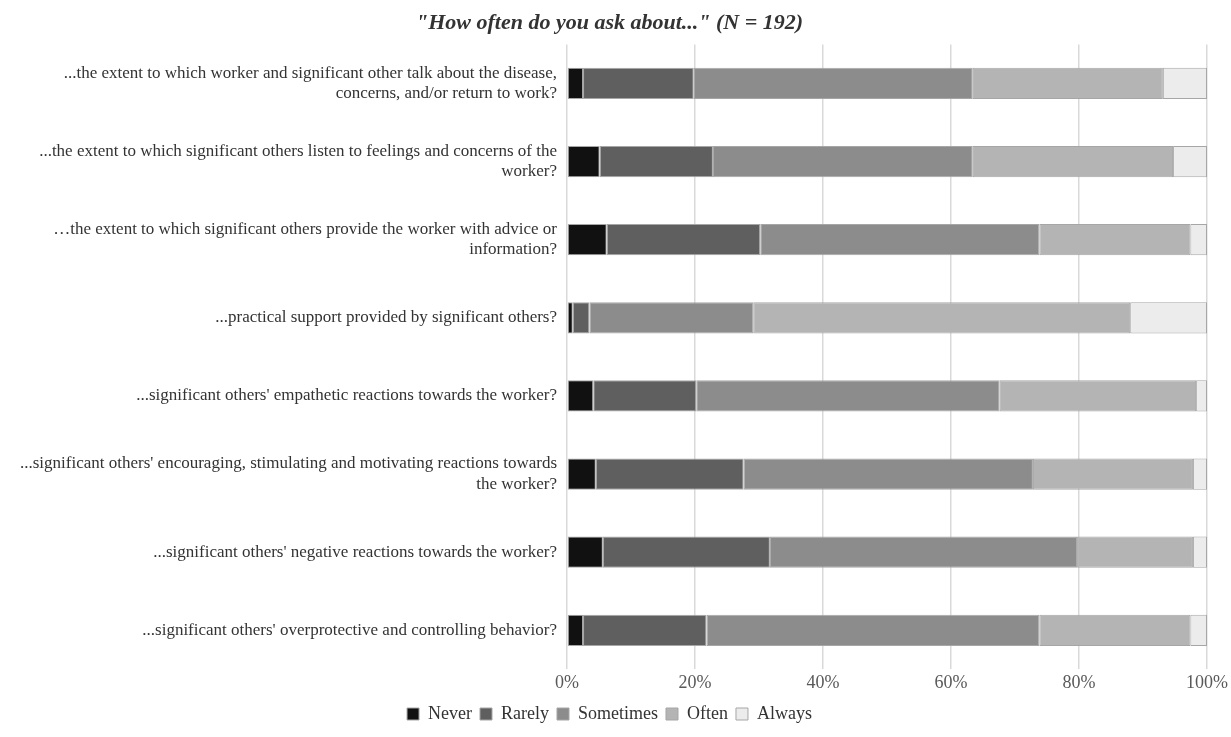 The height and width of the screenshot is (737, 1231). Describe the element at coordinates (567, 681) in the screenshot. I see `x-tick-label: 0%` at that location.